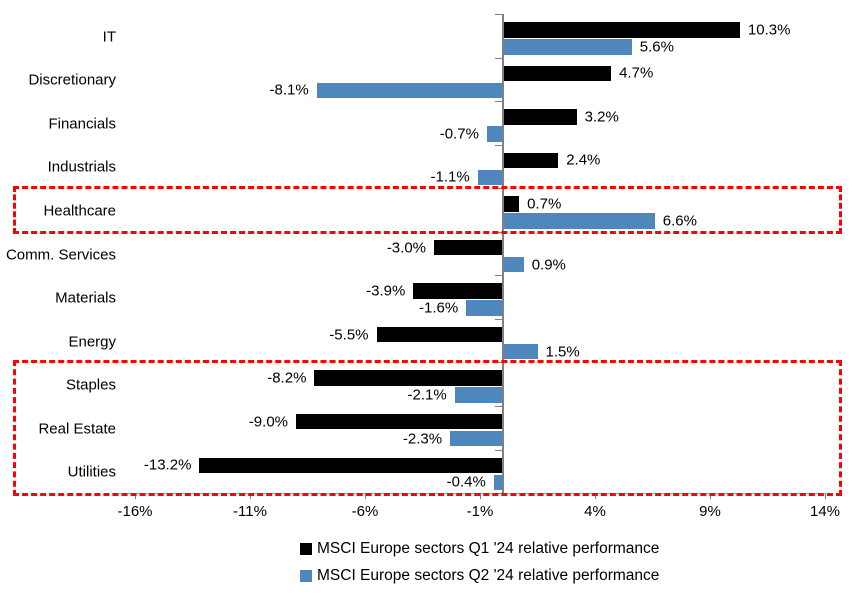  What do you see at coordinates (77, 429) in the screenshot?
I see `category-label: Real Estate` at bounding box center [77, 429].